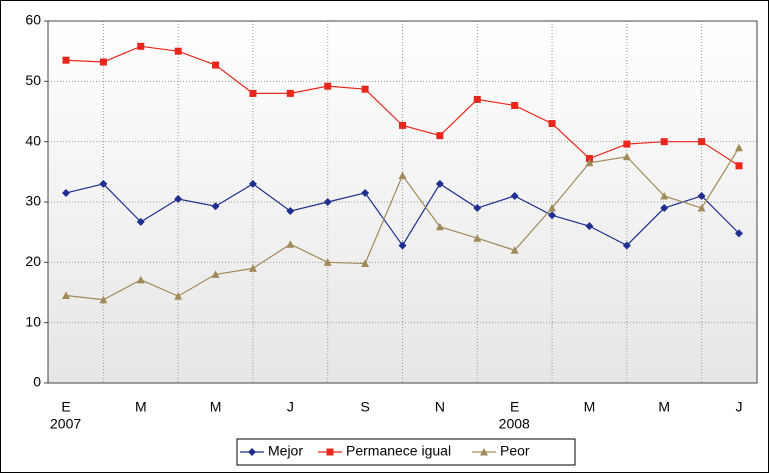 This screenshot has height=473, width=769. I want to click on legend-label: Peor, so click(515, 451).